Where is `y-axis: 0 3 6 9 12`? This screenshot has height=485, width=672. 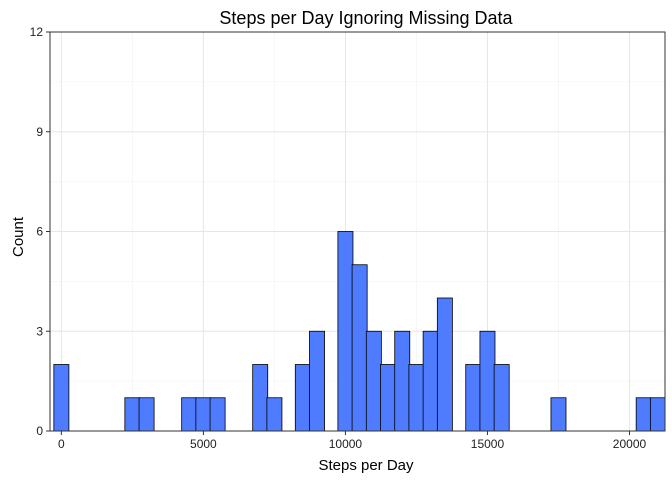 y-axis: 0 3 6 9 12 is located at coordinates (40, 231).